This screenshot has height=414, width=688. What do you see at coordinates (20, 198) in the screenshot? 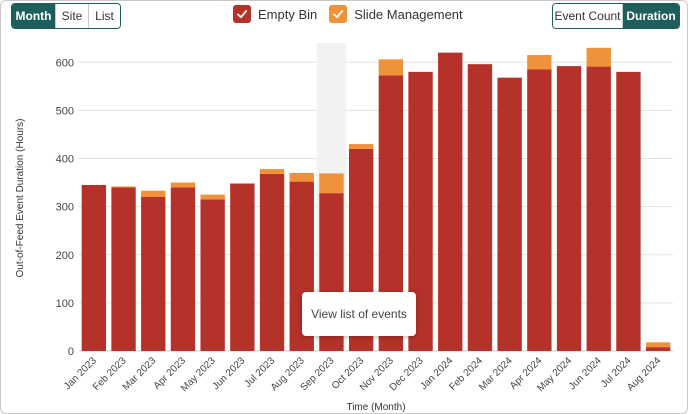
I see `y-axis-label: Out-of-Feed Event Duration (Hours)` at bounding box center [20, 198].